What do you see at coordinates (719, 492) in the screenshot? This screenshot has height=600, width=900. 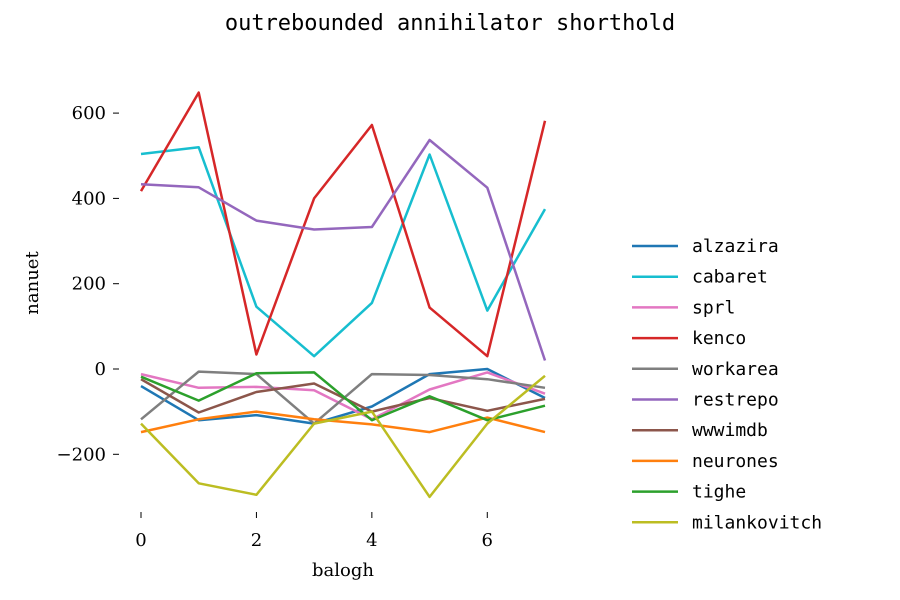 I see `legend-label: tighe` at bounding box center [719, 492].